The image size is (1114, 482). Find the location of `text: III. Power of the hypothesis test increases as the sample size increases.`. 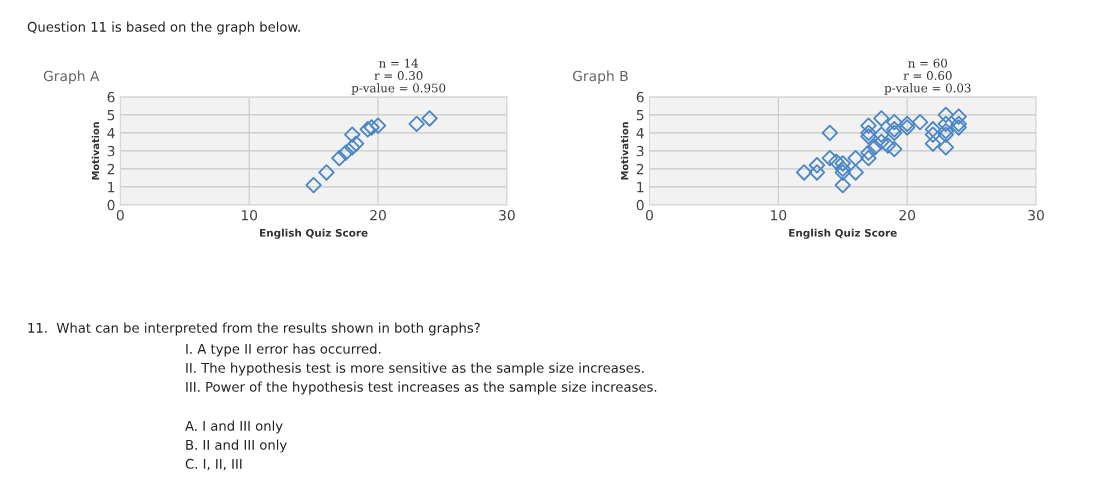

text: III. Power of the hypothesis test increases as the sample size increases. is located at coordinates (421, 388).